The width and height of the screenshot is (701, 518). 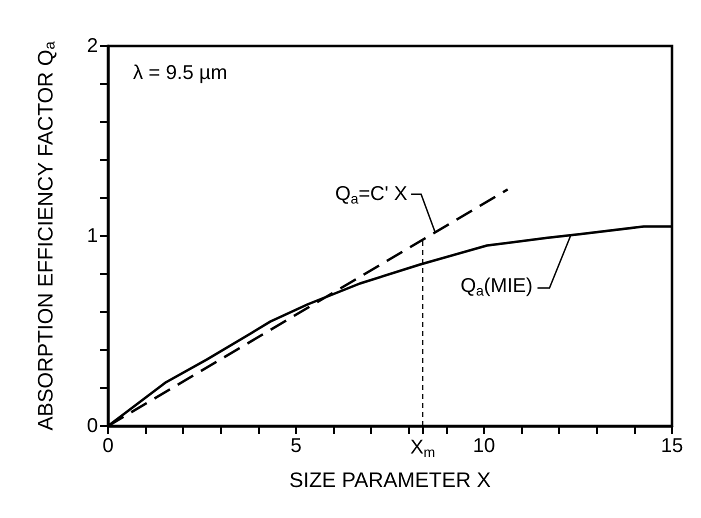 What do you see at coordinates (92, 236) in the screenshot?
I see `y-tick-label: 1` at bounding box center [92, 236].